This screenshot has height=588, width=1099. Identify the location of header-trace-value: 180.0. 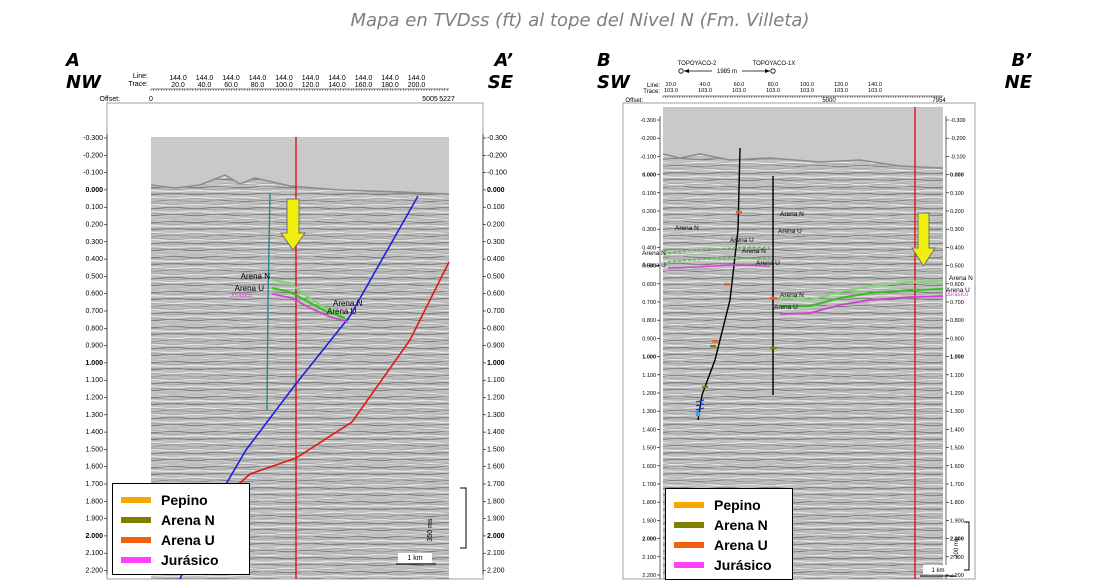
(390, 85).